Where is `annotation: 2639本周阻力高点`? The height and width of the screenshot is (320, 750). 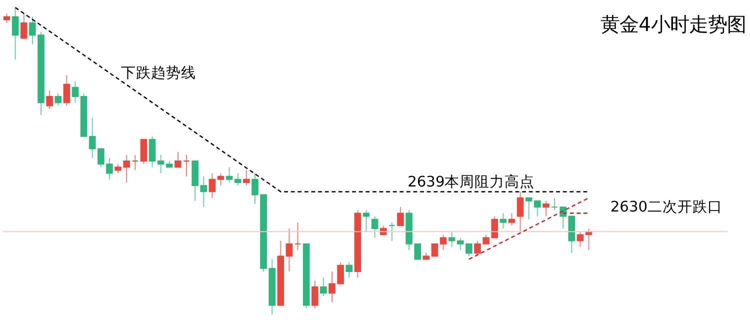
annotation: 2639本周阻力高点 is located at coordinates (471, 181).